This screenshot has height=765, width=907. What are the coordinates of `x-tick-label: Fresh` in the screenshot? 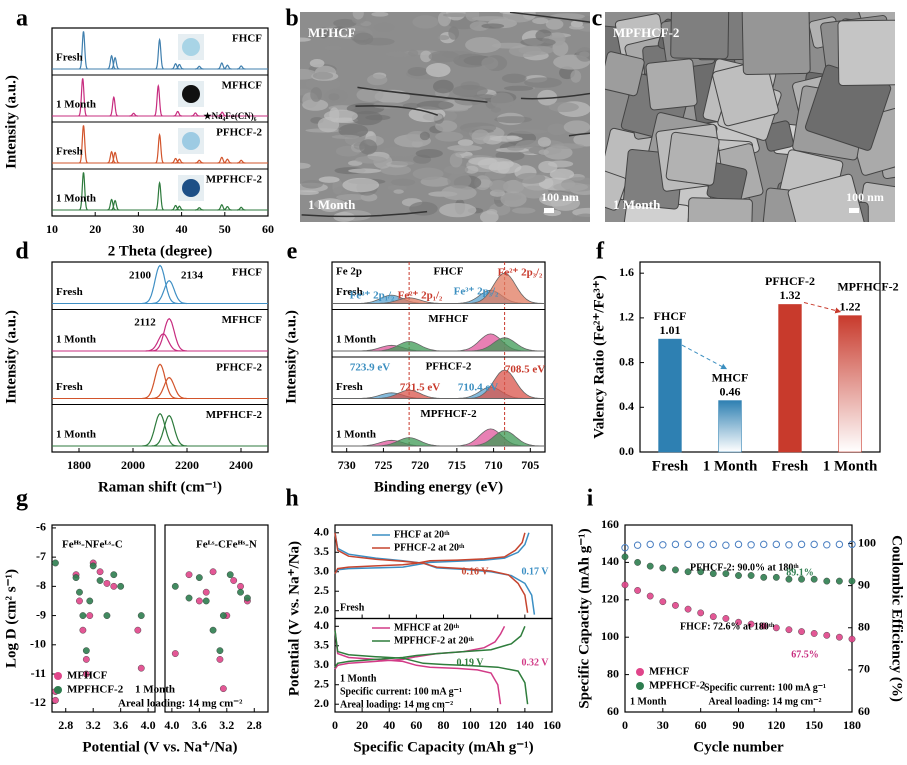 It's located at (790, 466).